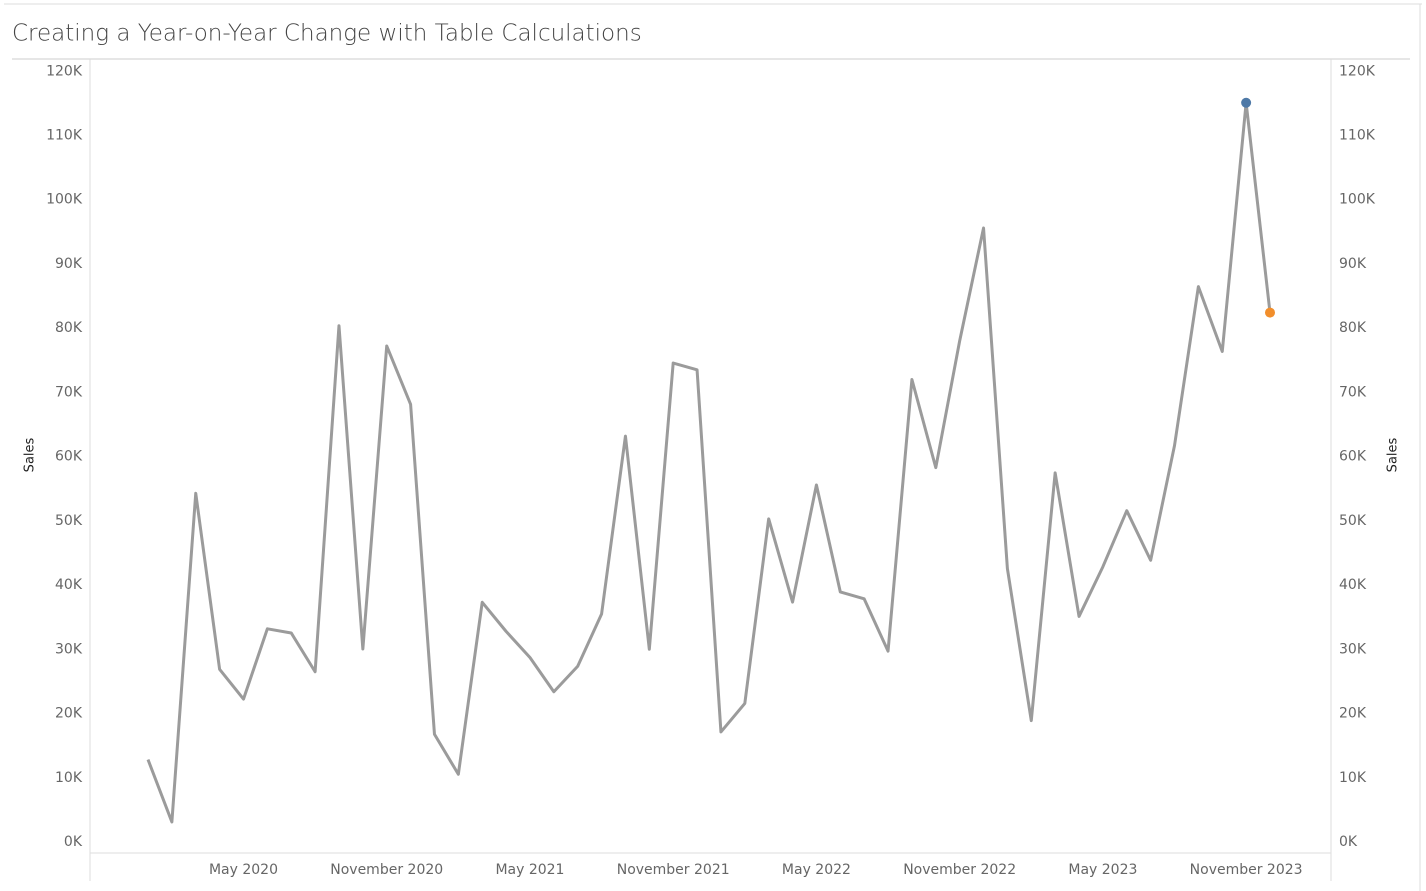  I want to click on y-tick-label: 0K, so click(73, 842).